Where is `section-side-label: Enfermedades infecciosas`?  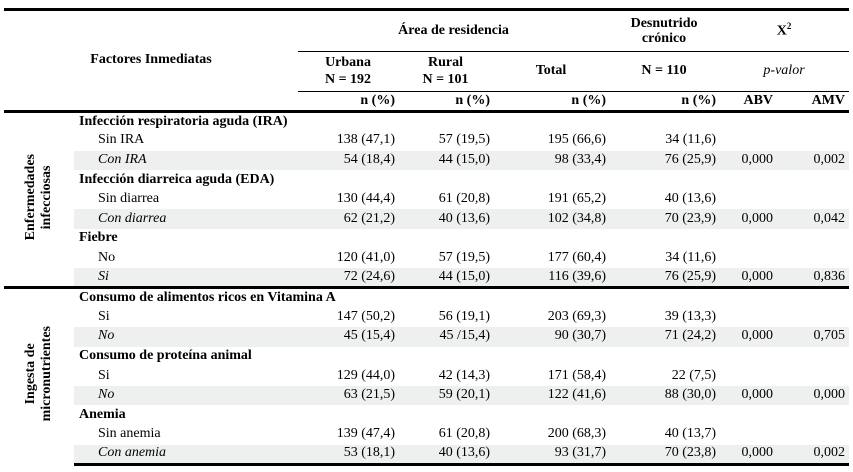
section-side-label: Enfermedades infecciosas is located at coordinates (38, 196).